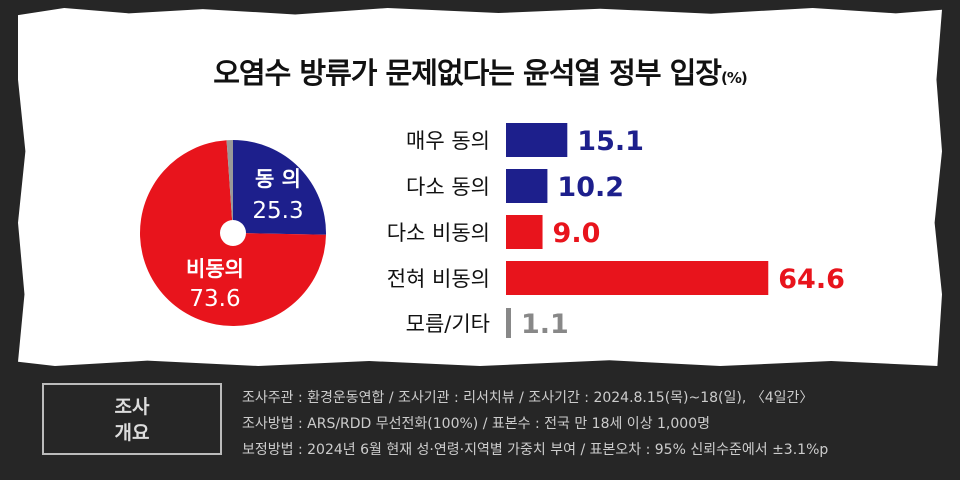 The image size is (960, 480). Describe the element at coordinates (438, 233) in the screenshot. I see `bar-category-label: 다소 비동의` at that location.